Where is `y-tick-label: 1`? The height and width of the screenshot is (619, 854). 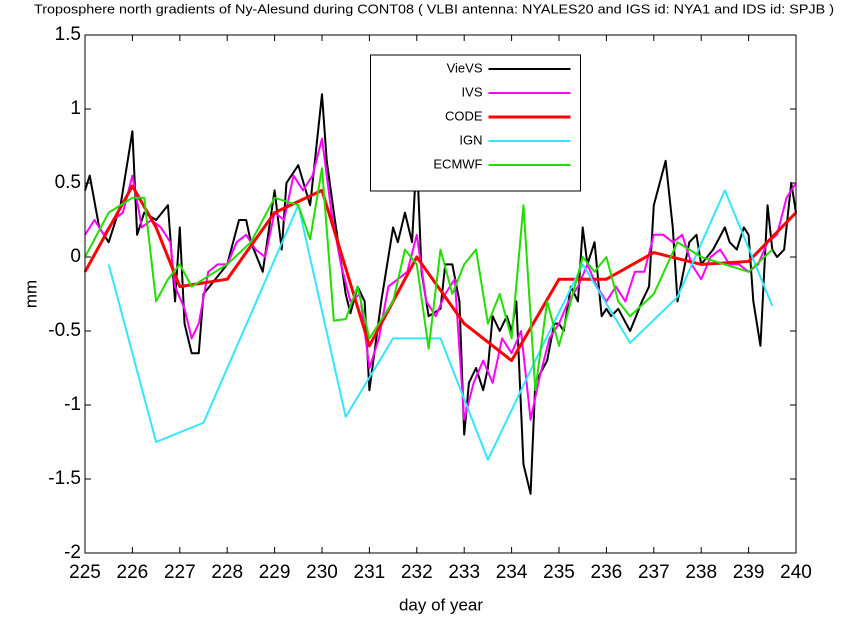 y-tick-label: 1 is located at coordinates (75, 108).